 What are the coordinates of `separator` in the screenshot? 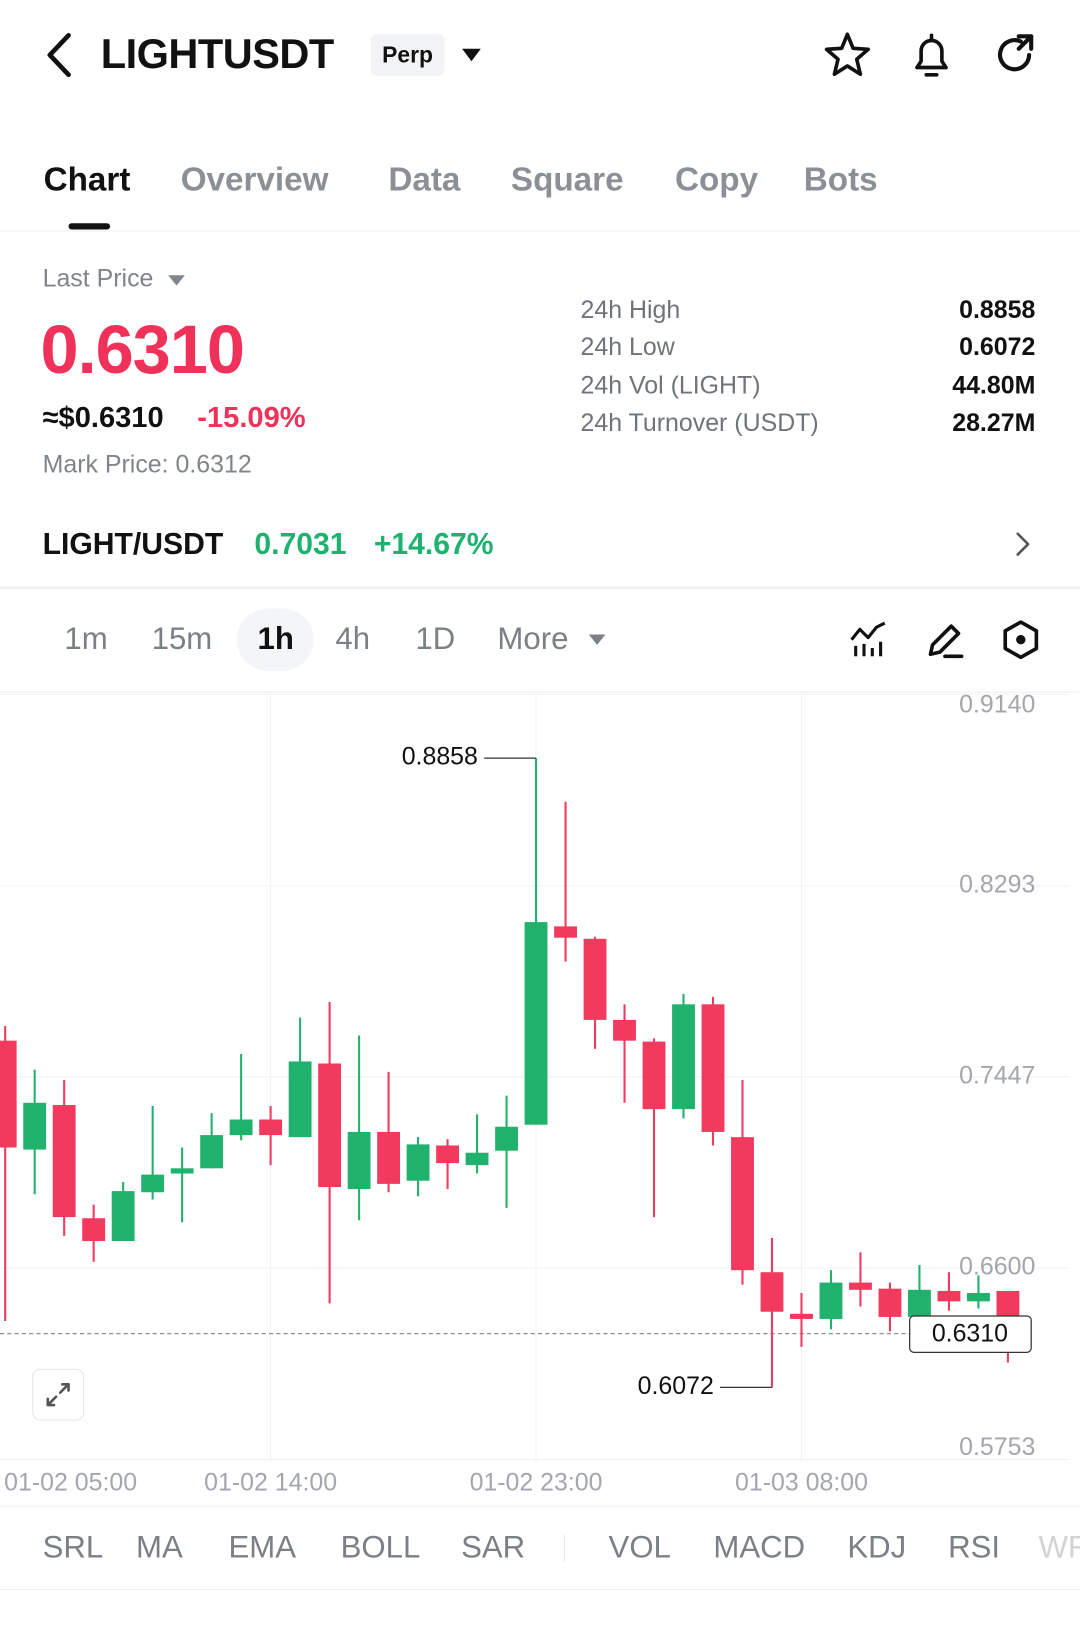 It's located at (564, 1548).